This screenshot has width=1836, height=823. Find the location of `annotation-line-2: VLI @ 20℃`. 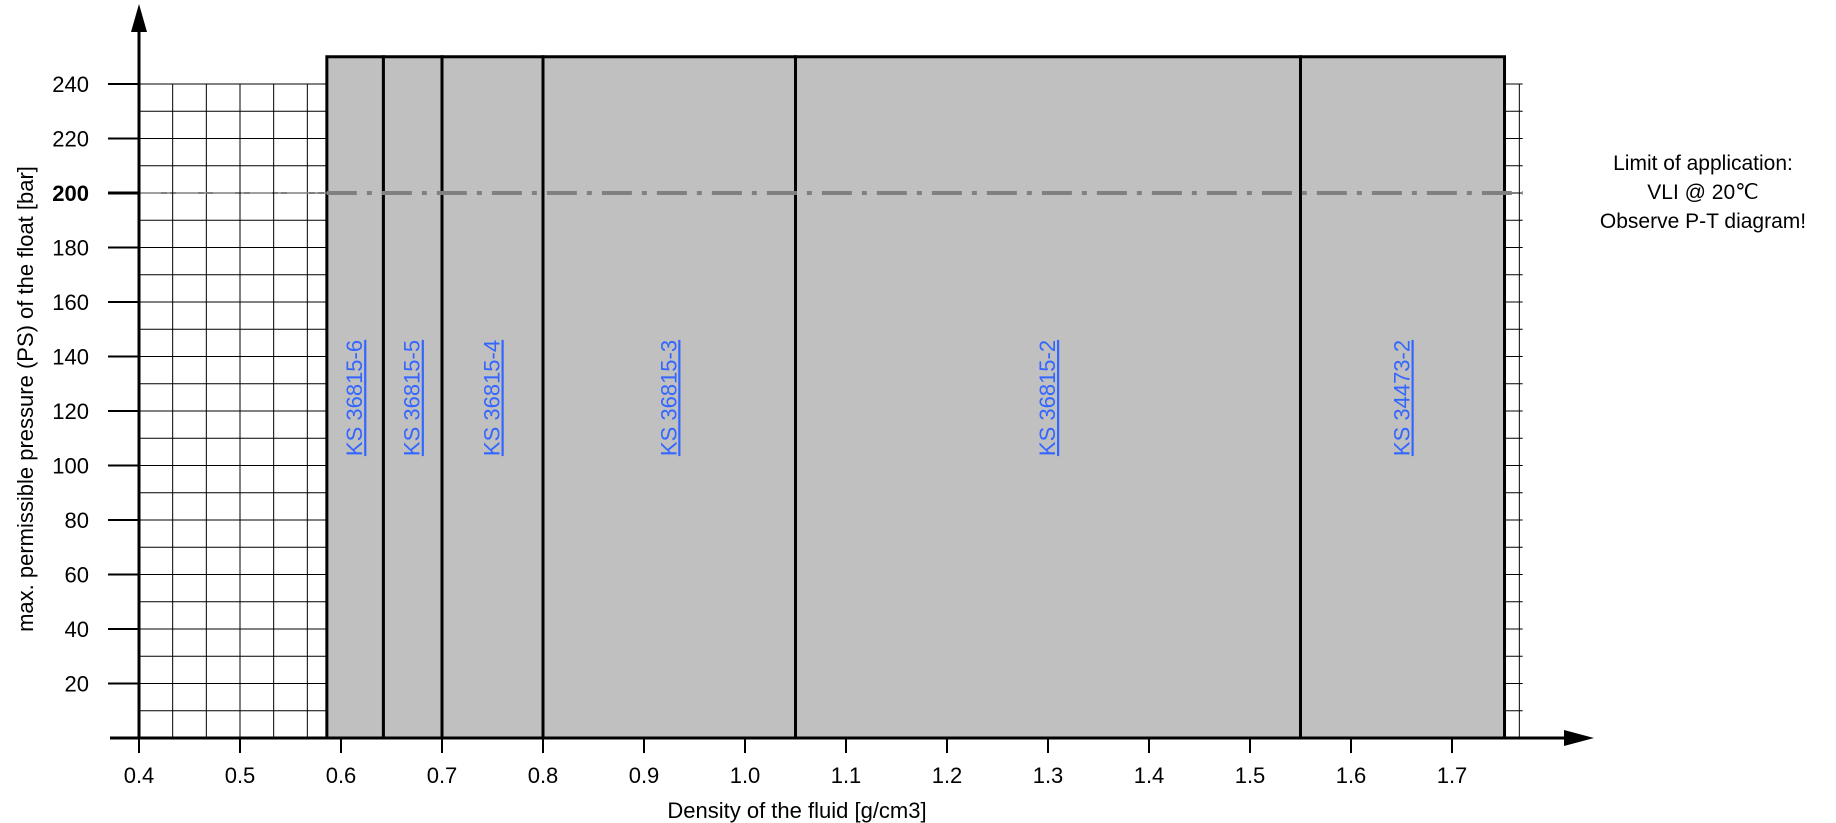

annotation-line-2: VLI @ 20℃ is located at coordinates (1702, 192).